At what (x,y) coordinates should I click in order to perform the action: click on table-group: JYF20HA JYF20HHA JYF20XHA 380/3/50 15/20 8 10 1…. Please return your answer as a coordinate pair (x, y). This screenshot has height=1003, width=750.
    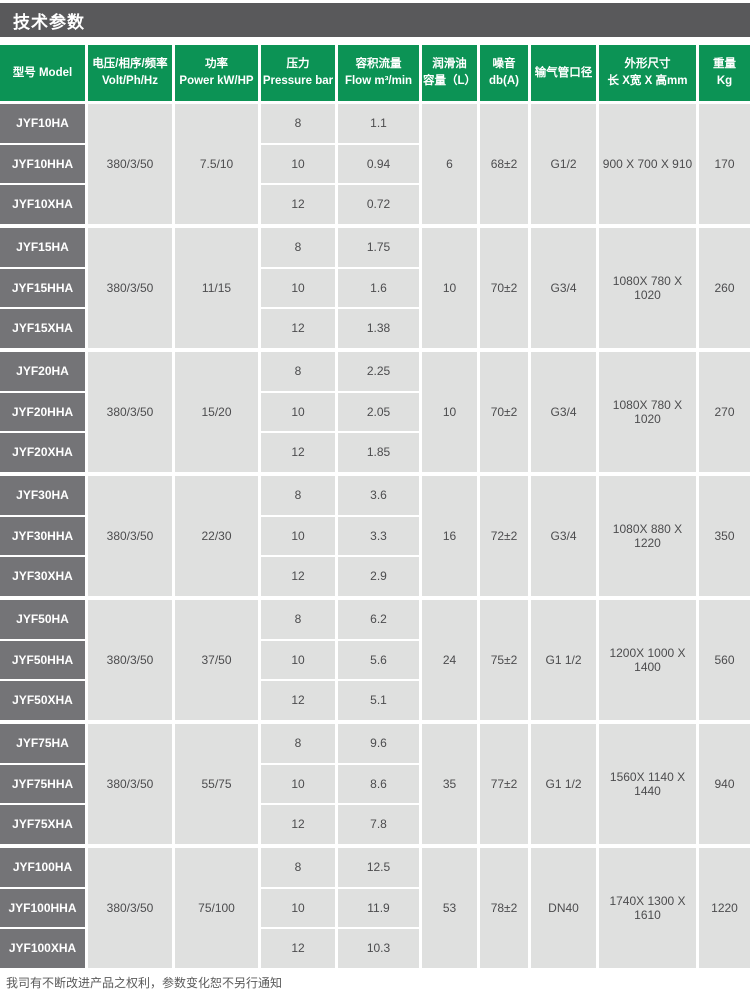
    Looking at the image, I should click on (375, 412).